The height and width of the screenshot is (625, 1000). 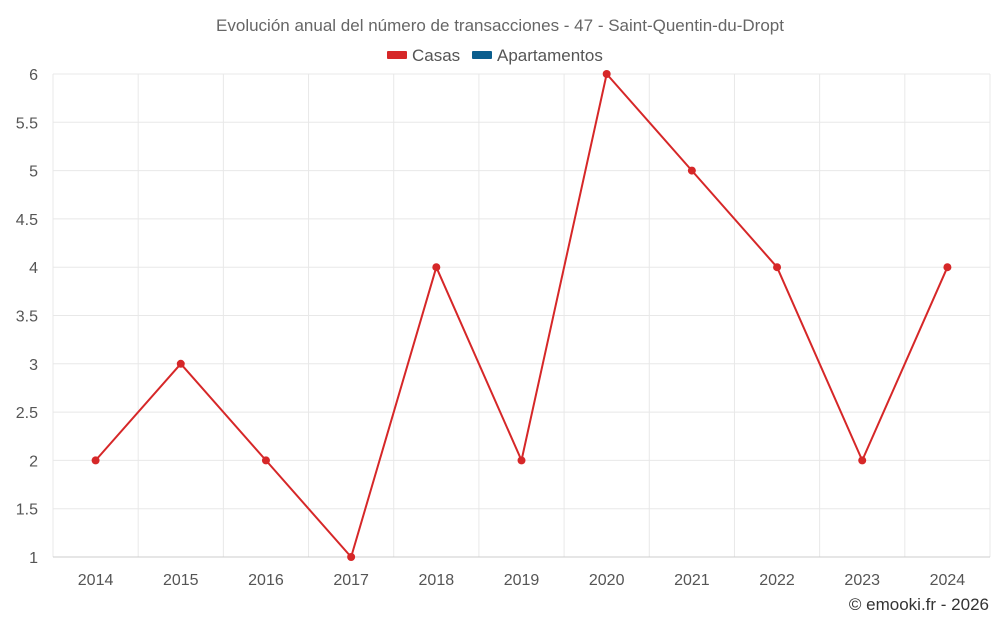 What do you see at coordinates (919, 604) in the screenshot?
I see `credit-text: © emooki.fr - 2026` at bounding box center [919, 604].